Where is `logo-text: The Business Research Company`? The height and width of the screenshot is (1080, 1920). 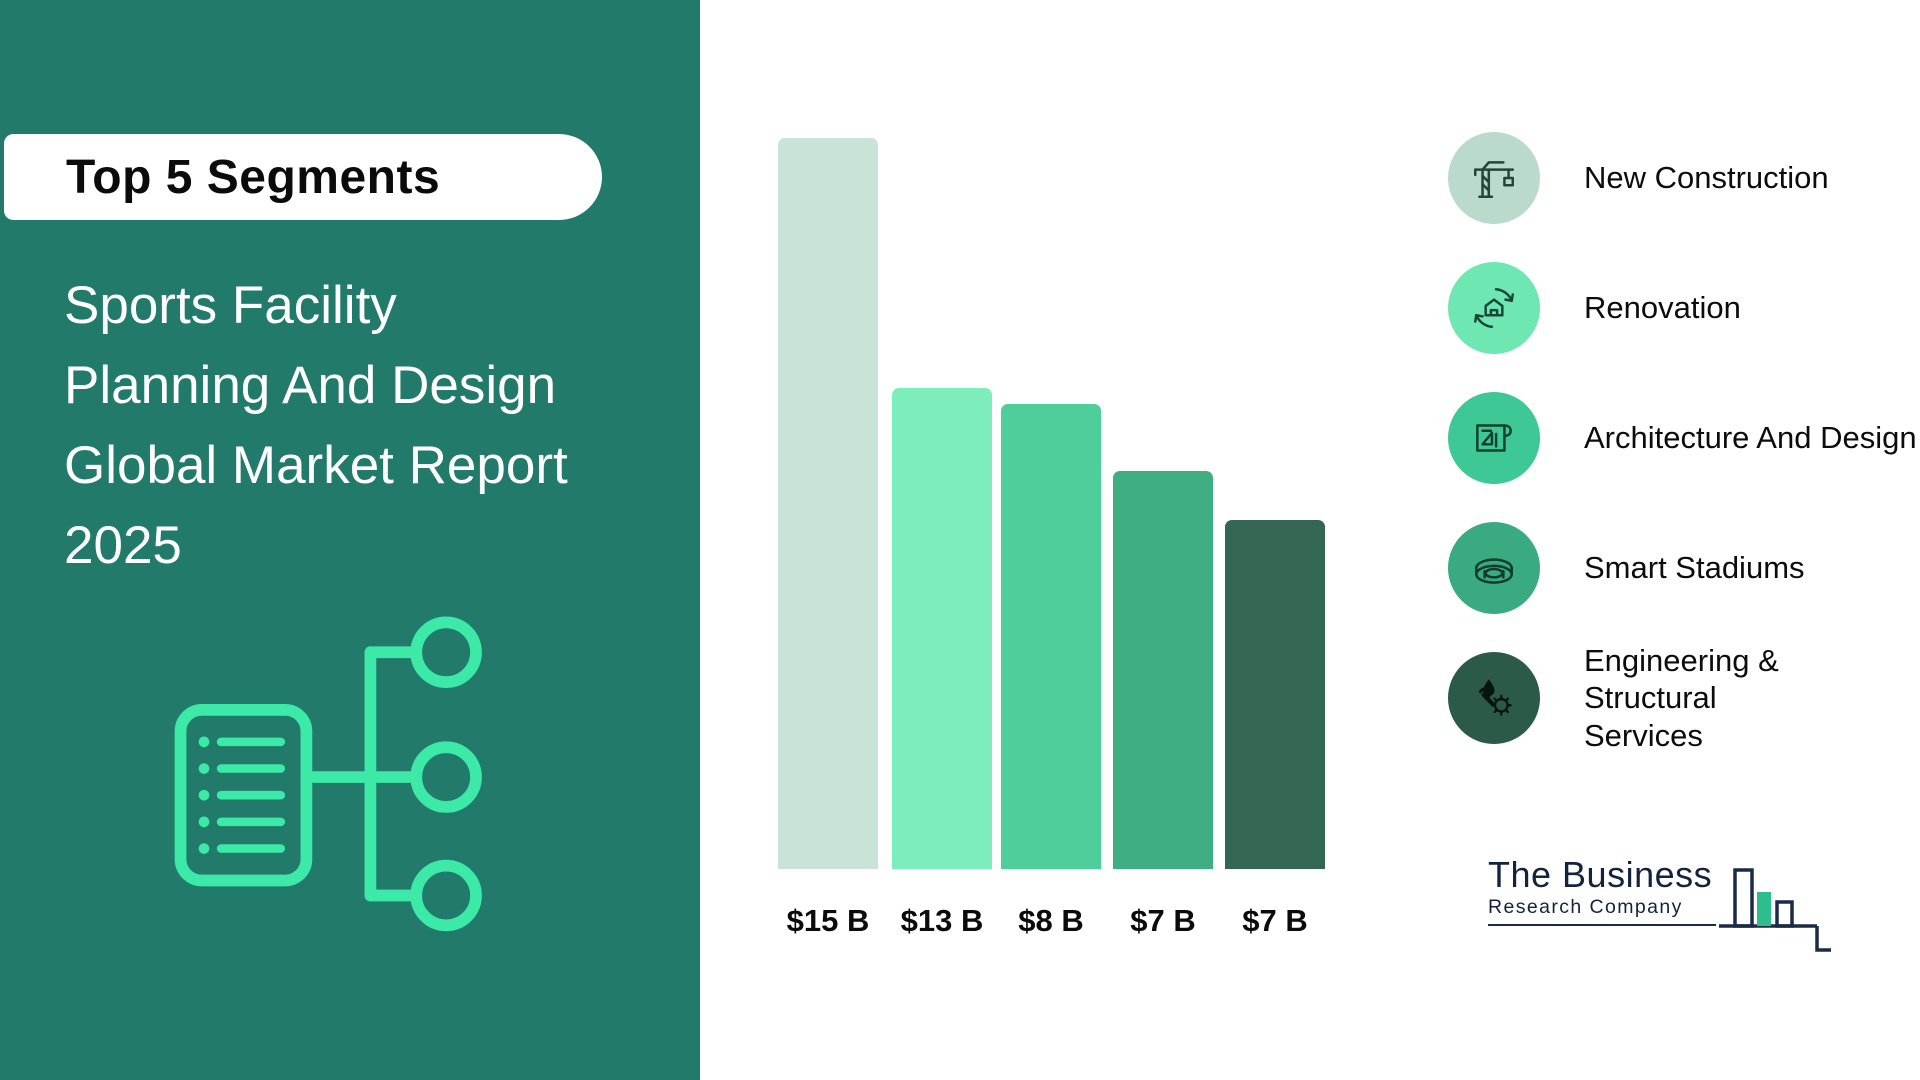
logo-text: The Business Research Company is located at coordinates (1602, 890).